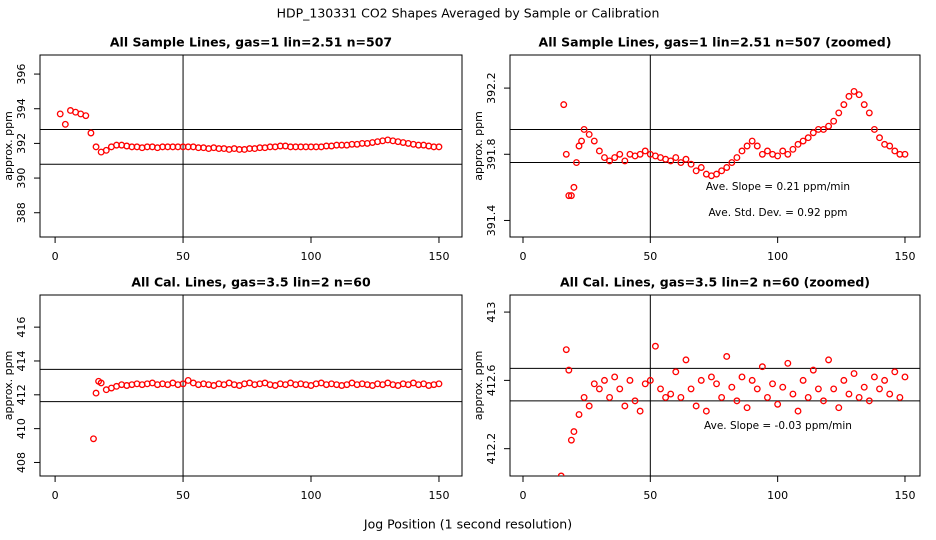 This screenshot has height=540, width=936. I want to click on annotation: Ave. Slope = -0.03 ppm/min, so click(778, 426).